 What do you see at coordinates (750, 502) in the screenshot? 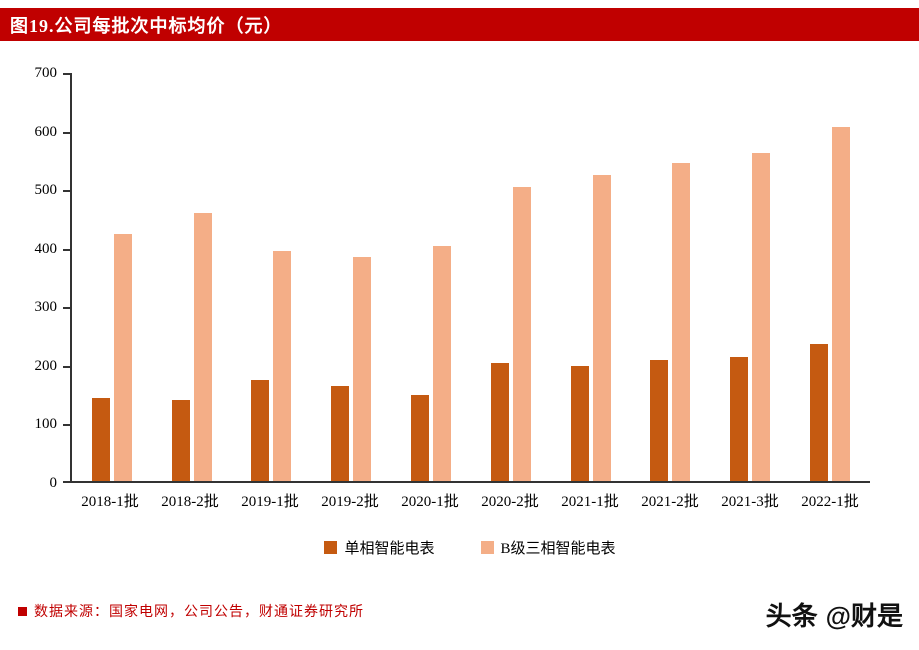
I see `x-tick-label: 2021-3批` at bounding box center [750, 502].